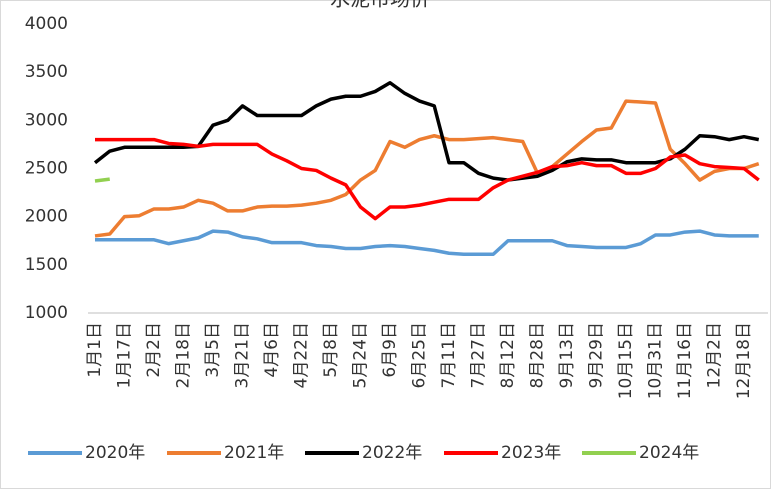 Image resolution: width=781 pixels, height=490 pixels. Describe the element at coordinates (272, 350) in the screenshot. I see `x-tick-label: 4月6日` at that location.